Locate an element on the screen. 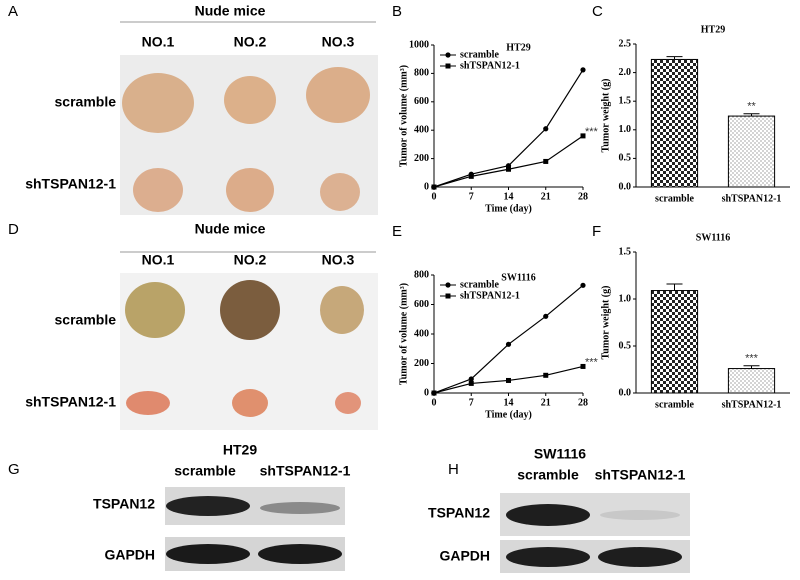 The width and height of the screenshot is (800, 580). panel-letter: G is located at coordinates (14, 469).